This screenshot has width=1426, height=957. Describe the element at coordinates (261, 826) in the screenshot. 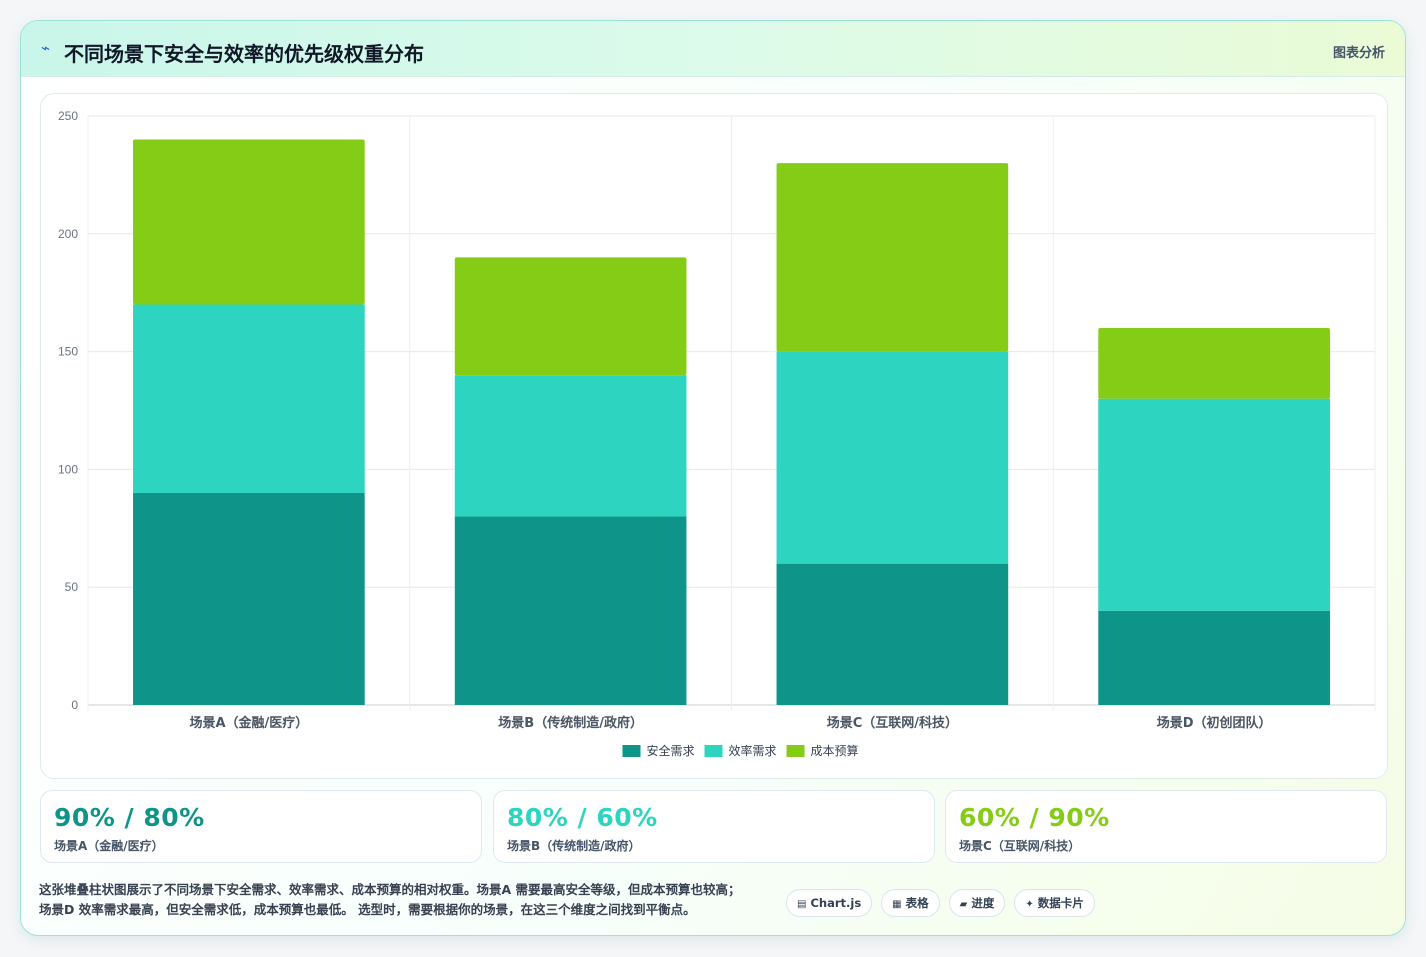

I see `stat-card-a: 90% / 80% 场景A（金融/医疗）` at that location.